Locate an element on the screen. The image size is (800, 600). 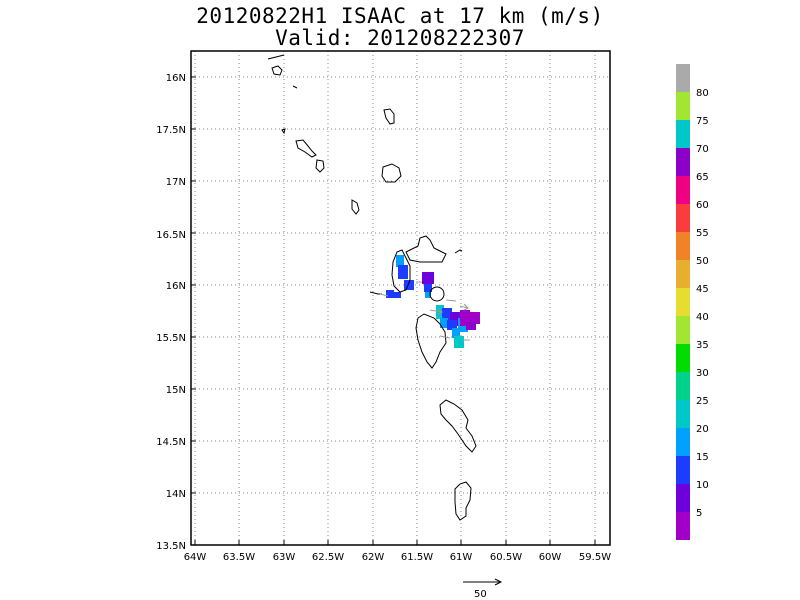
lat-tick-label: 15N is located at coordinates (176, 390).